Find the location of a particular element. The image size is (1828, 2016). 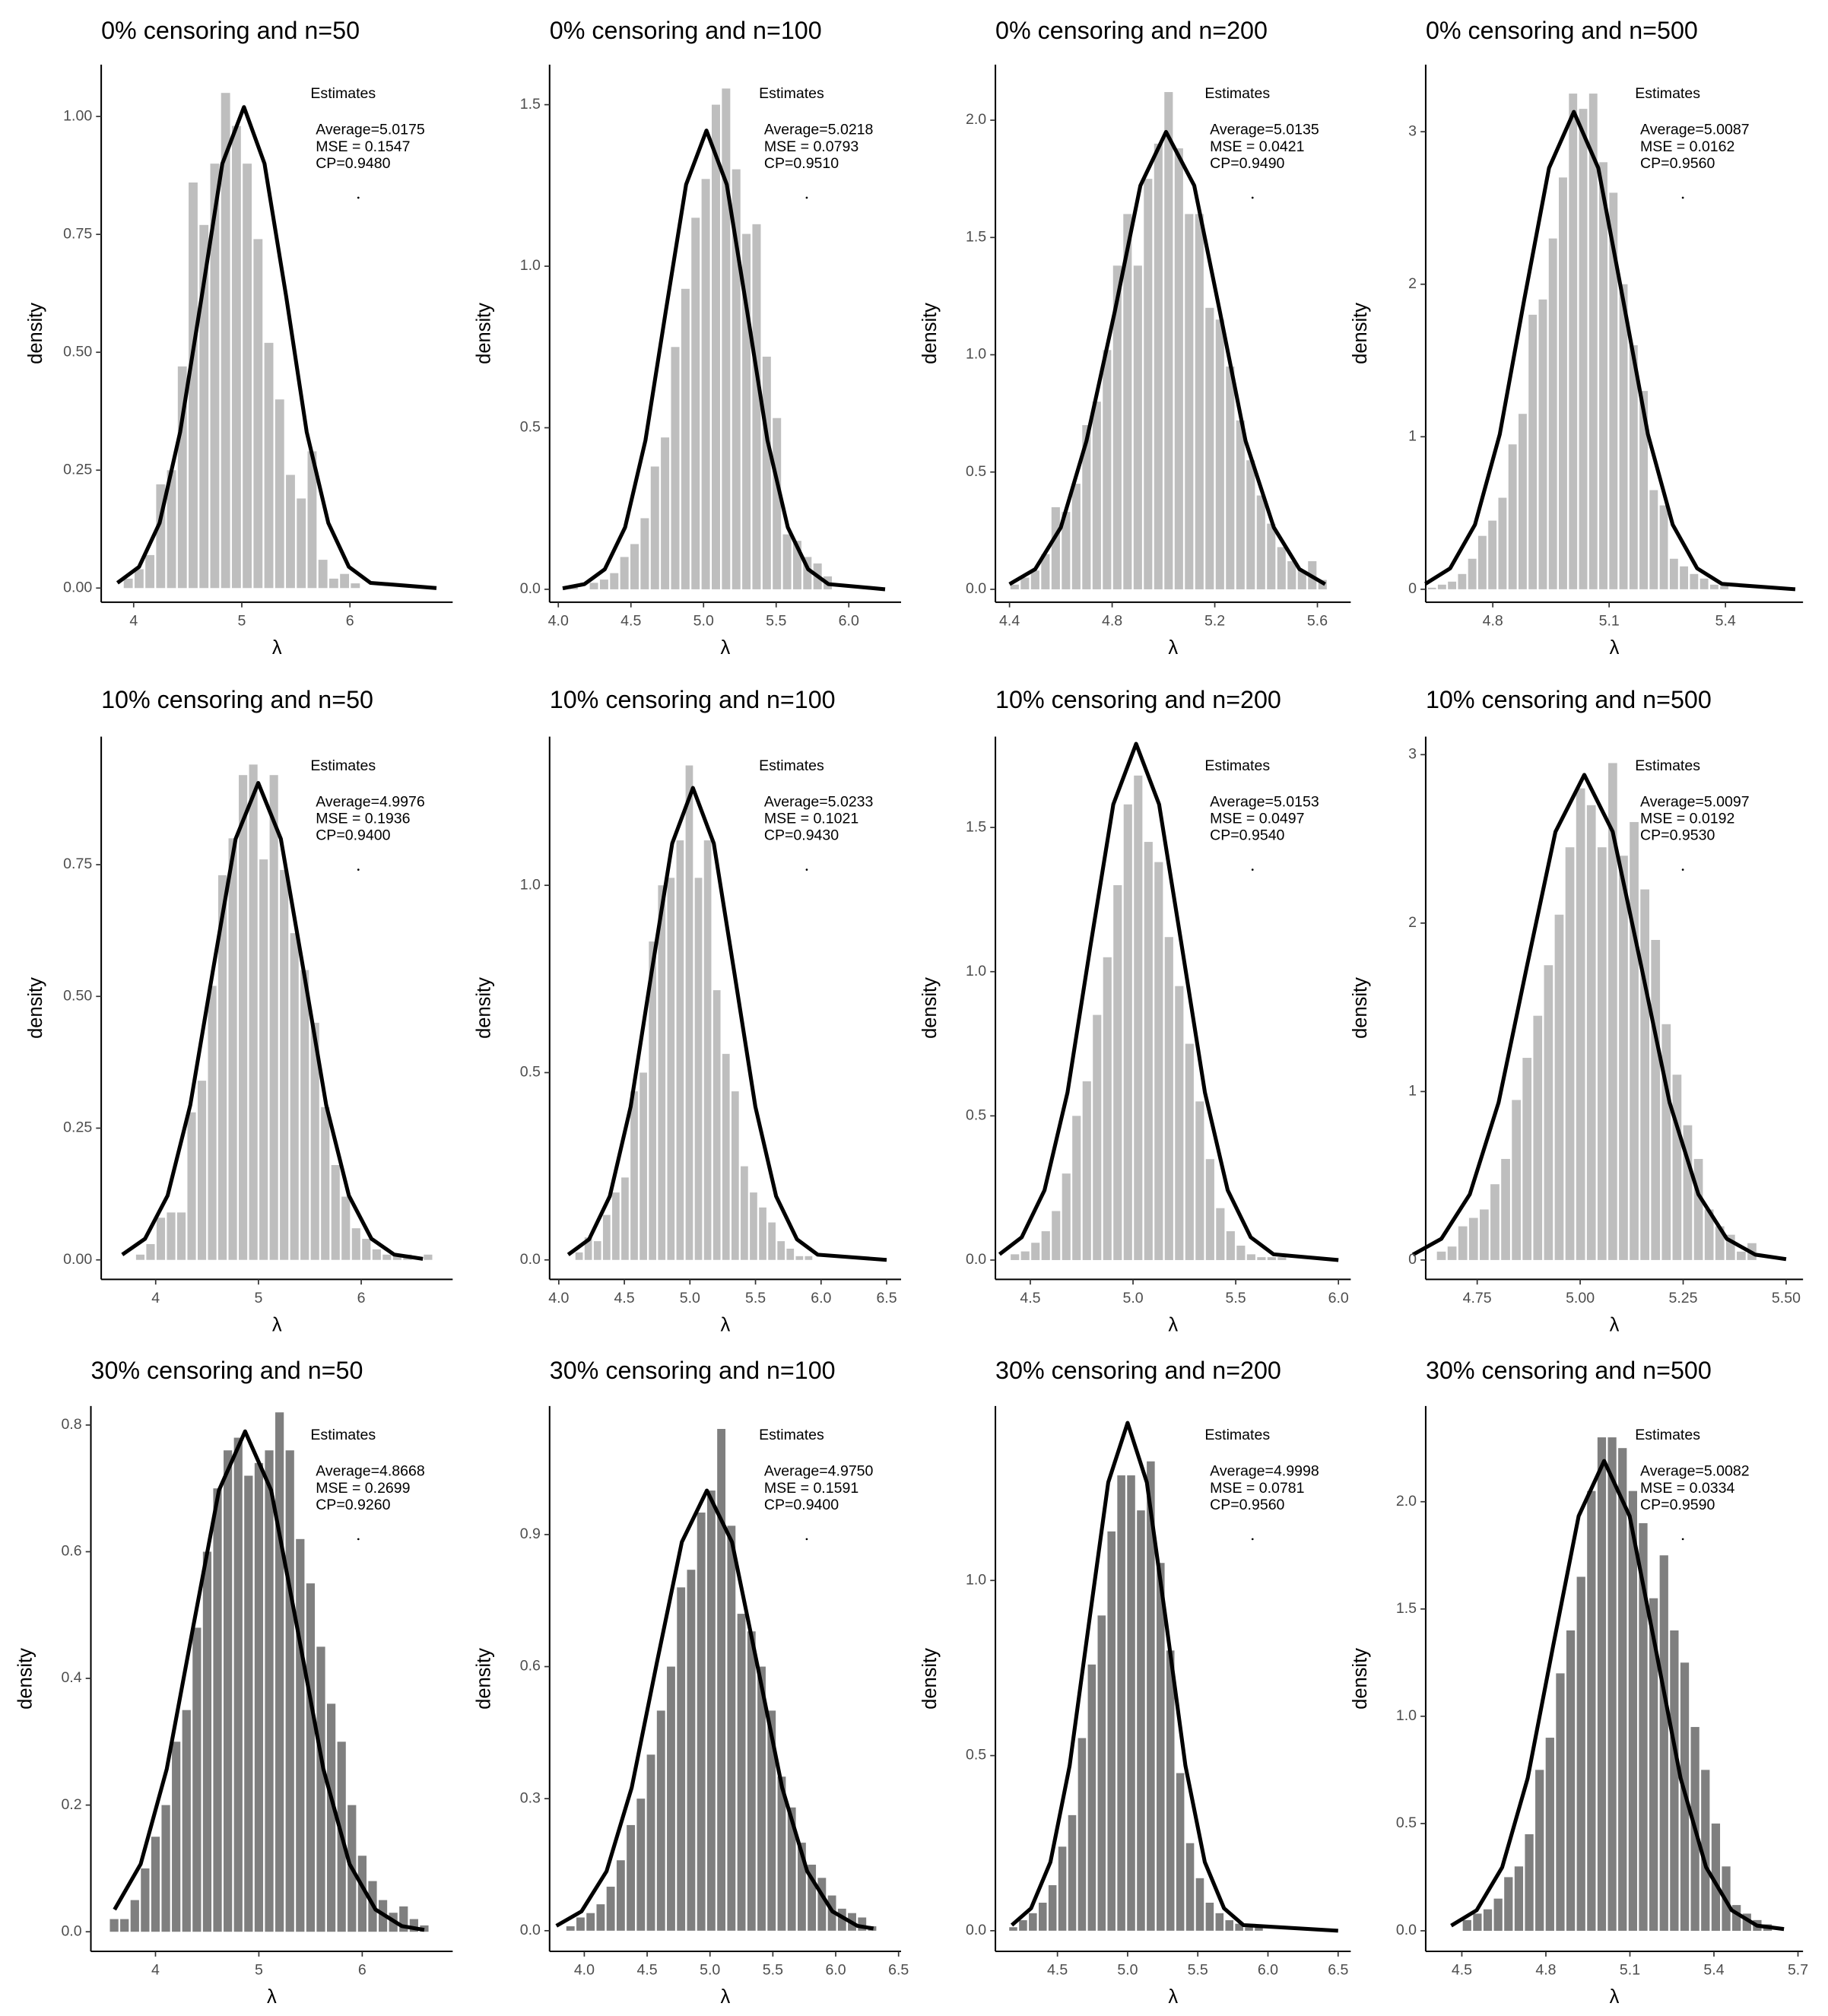

y-tick-label: 0.3 is located at coordinates (530, 1798).